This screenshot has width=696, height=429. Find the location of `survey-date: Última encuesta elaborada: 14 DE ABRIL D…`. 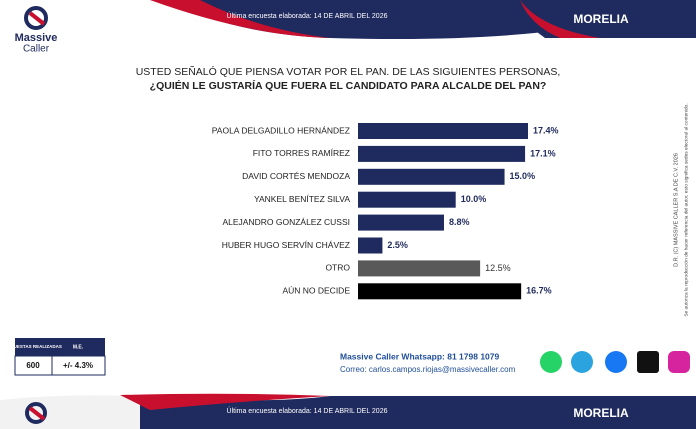

survey-date: Última encuesta elaborada: 14 DE ABRIL D… is located at coordinates (307, 15).